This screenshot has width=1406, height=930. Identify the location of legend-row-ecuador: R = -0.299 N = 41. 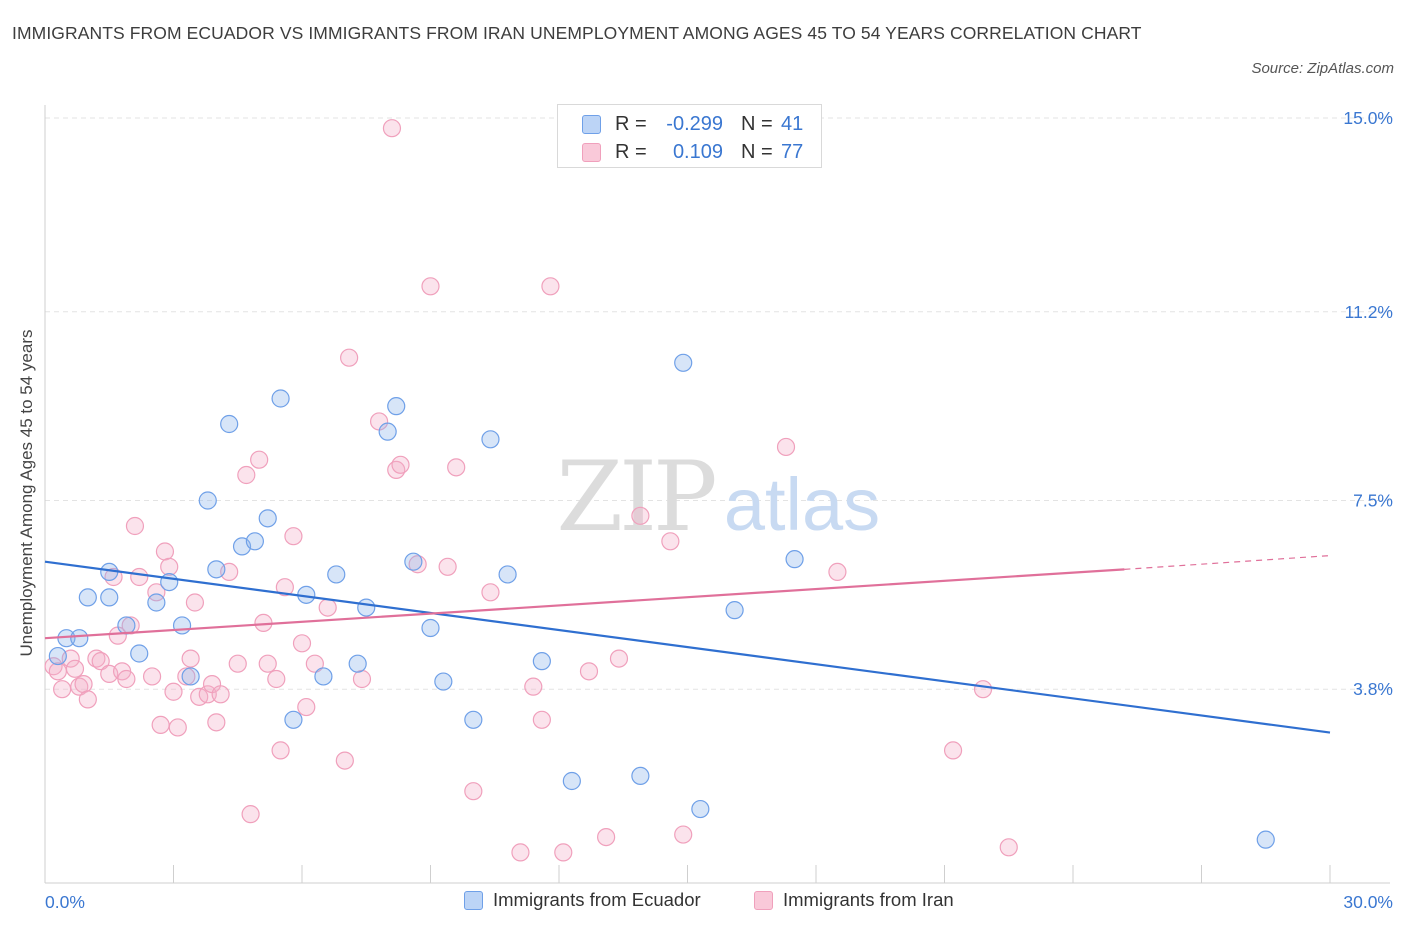
(692, 124).